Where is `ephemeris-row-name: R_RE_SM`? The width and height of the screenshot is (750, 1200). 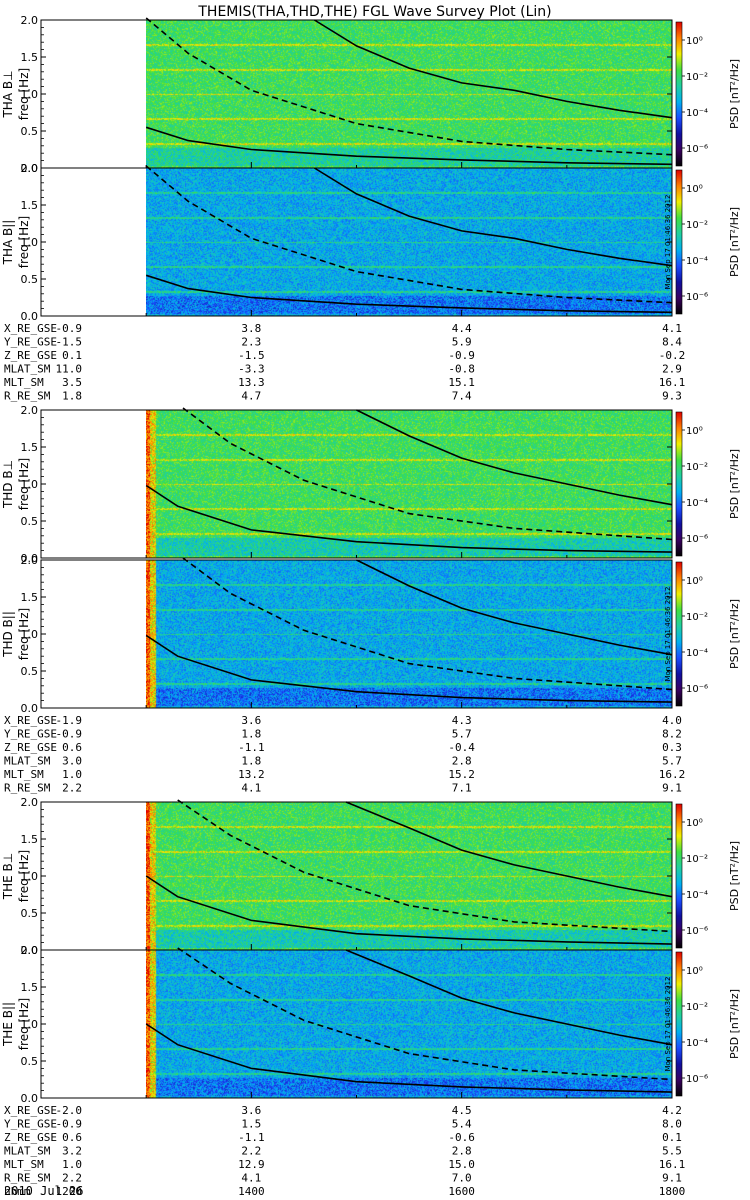
ephemeris-row-name: R_RE_SM is located at coordinates (27, 788).